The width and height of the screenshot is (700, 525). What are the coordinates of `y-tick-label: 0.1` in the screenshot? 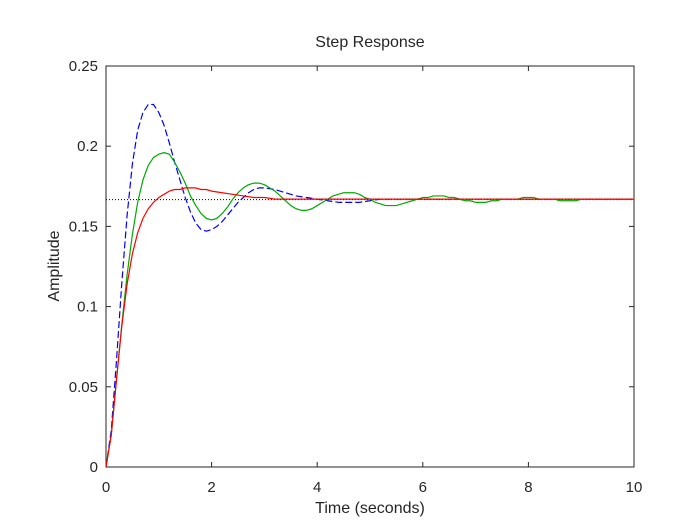 It's located at (87, 307).